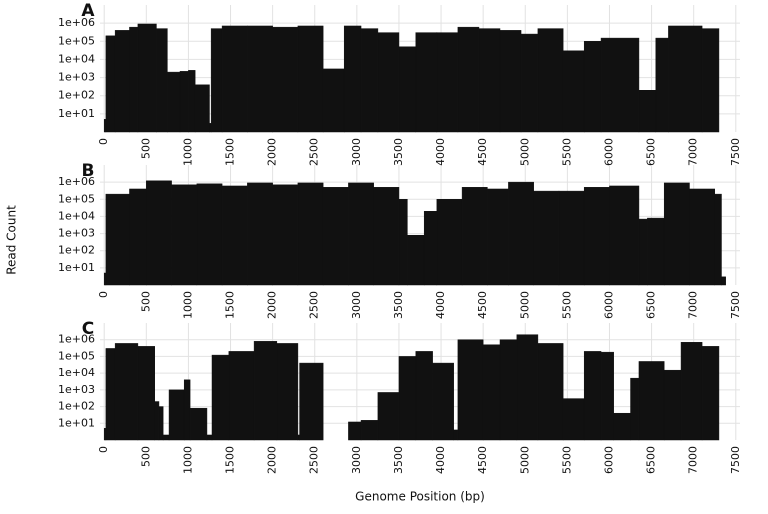 The height and width of the screenshot is (514, 768). What do you see at coordinates (76, 181) in the screenshot?
I see `y-tick-label: 1e+06` at bounding box center [76, 181].